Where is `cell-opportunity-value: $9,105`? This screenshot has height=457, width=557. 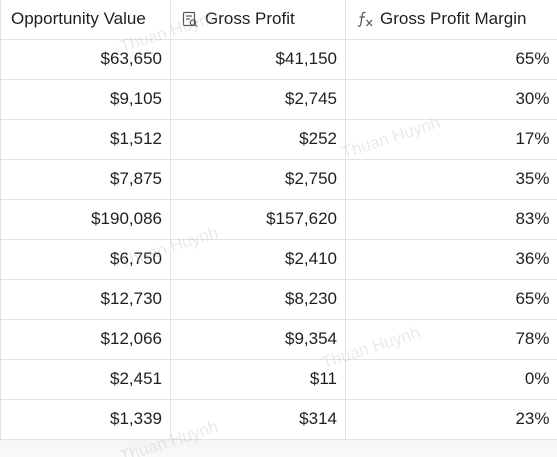 cell-opportunity-value: $9,105 is located at coordinates (85, 99).